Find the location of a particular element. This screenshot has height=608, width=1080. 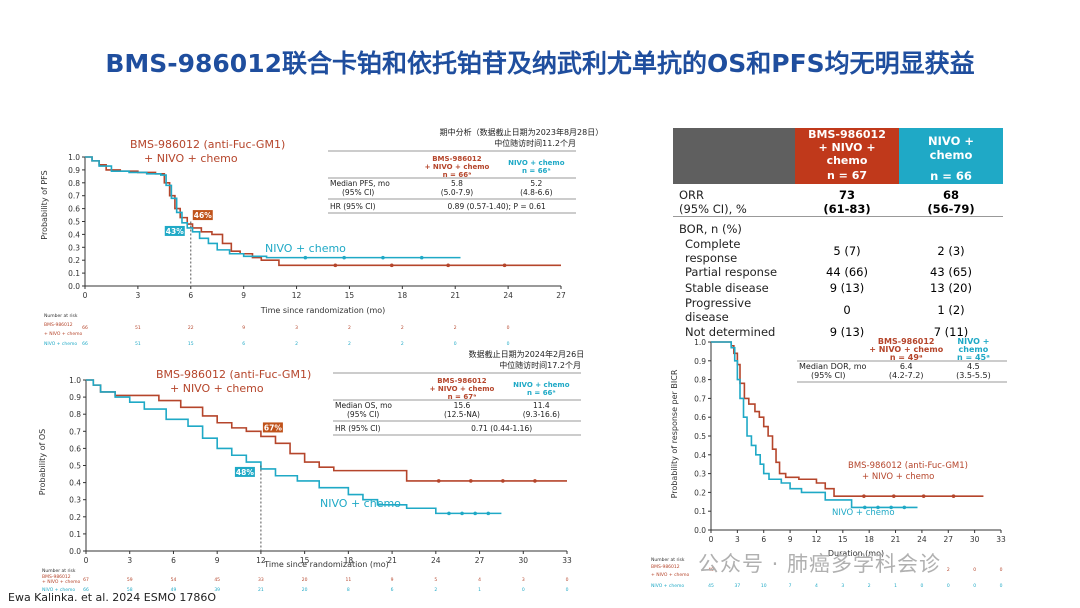

dor-summary-row1-bms: 6.4 is located at coordinates (906, 366).